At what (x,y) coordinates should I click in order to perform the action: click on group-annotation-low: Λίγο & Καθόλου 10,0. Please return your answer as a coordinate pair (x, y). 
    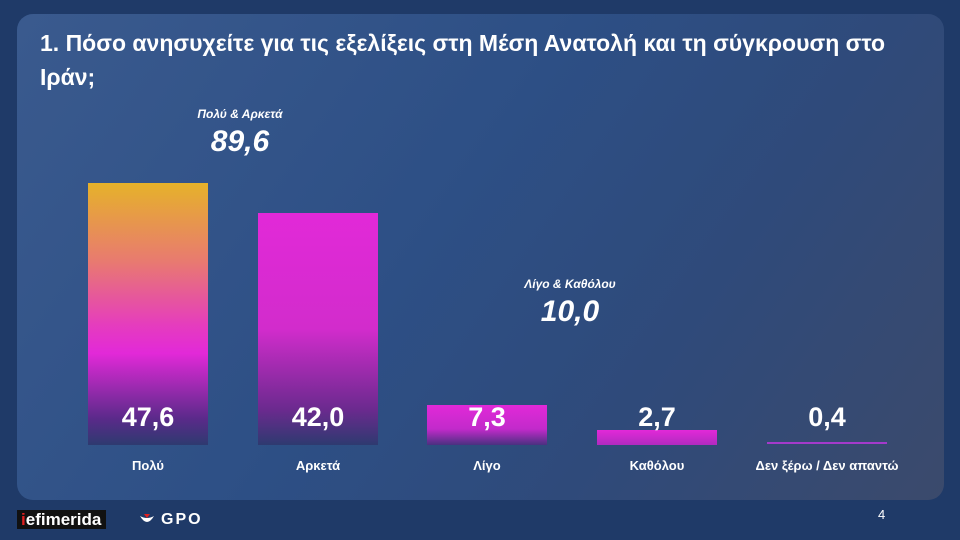
    Looking at the image, I should click on (570, 303).